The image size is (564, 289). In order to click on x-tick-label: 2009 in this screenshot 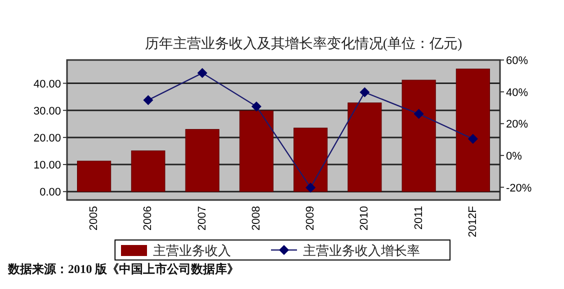, I will do `click(310, 218)`.